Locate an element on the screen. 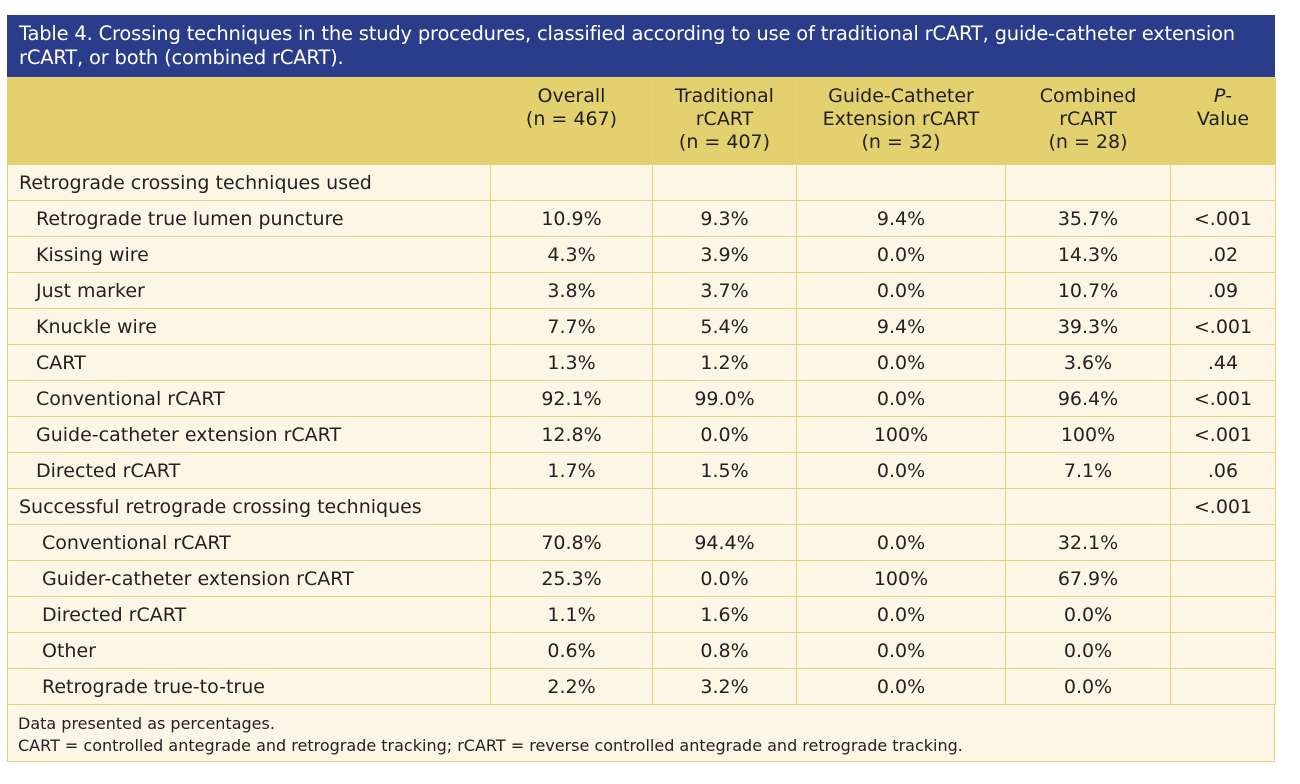 The height and width of the screenshot is (784, 1300). table-row: CART 1.3% 1.2% 0.0% 3.6% .44 is located at coordinates (641, 362).